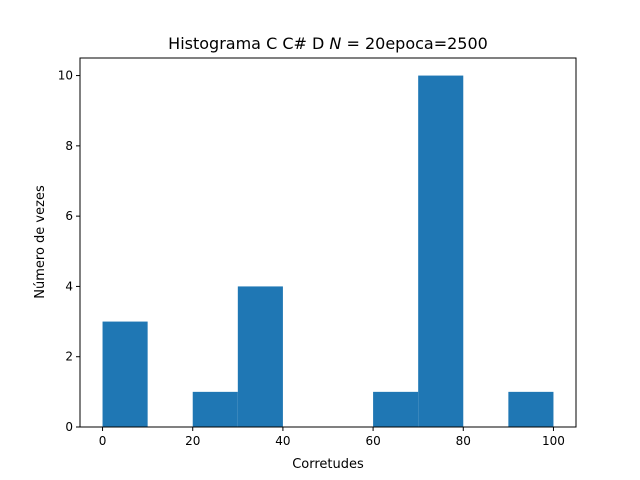 This screenshot has width=640, height=480. Describe the element at coordinates (69, 286) in the screenshot. I see `y-tick-label: 4` at that location.